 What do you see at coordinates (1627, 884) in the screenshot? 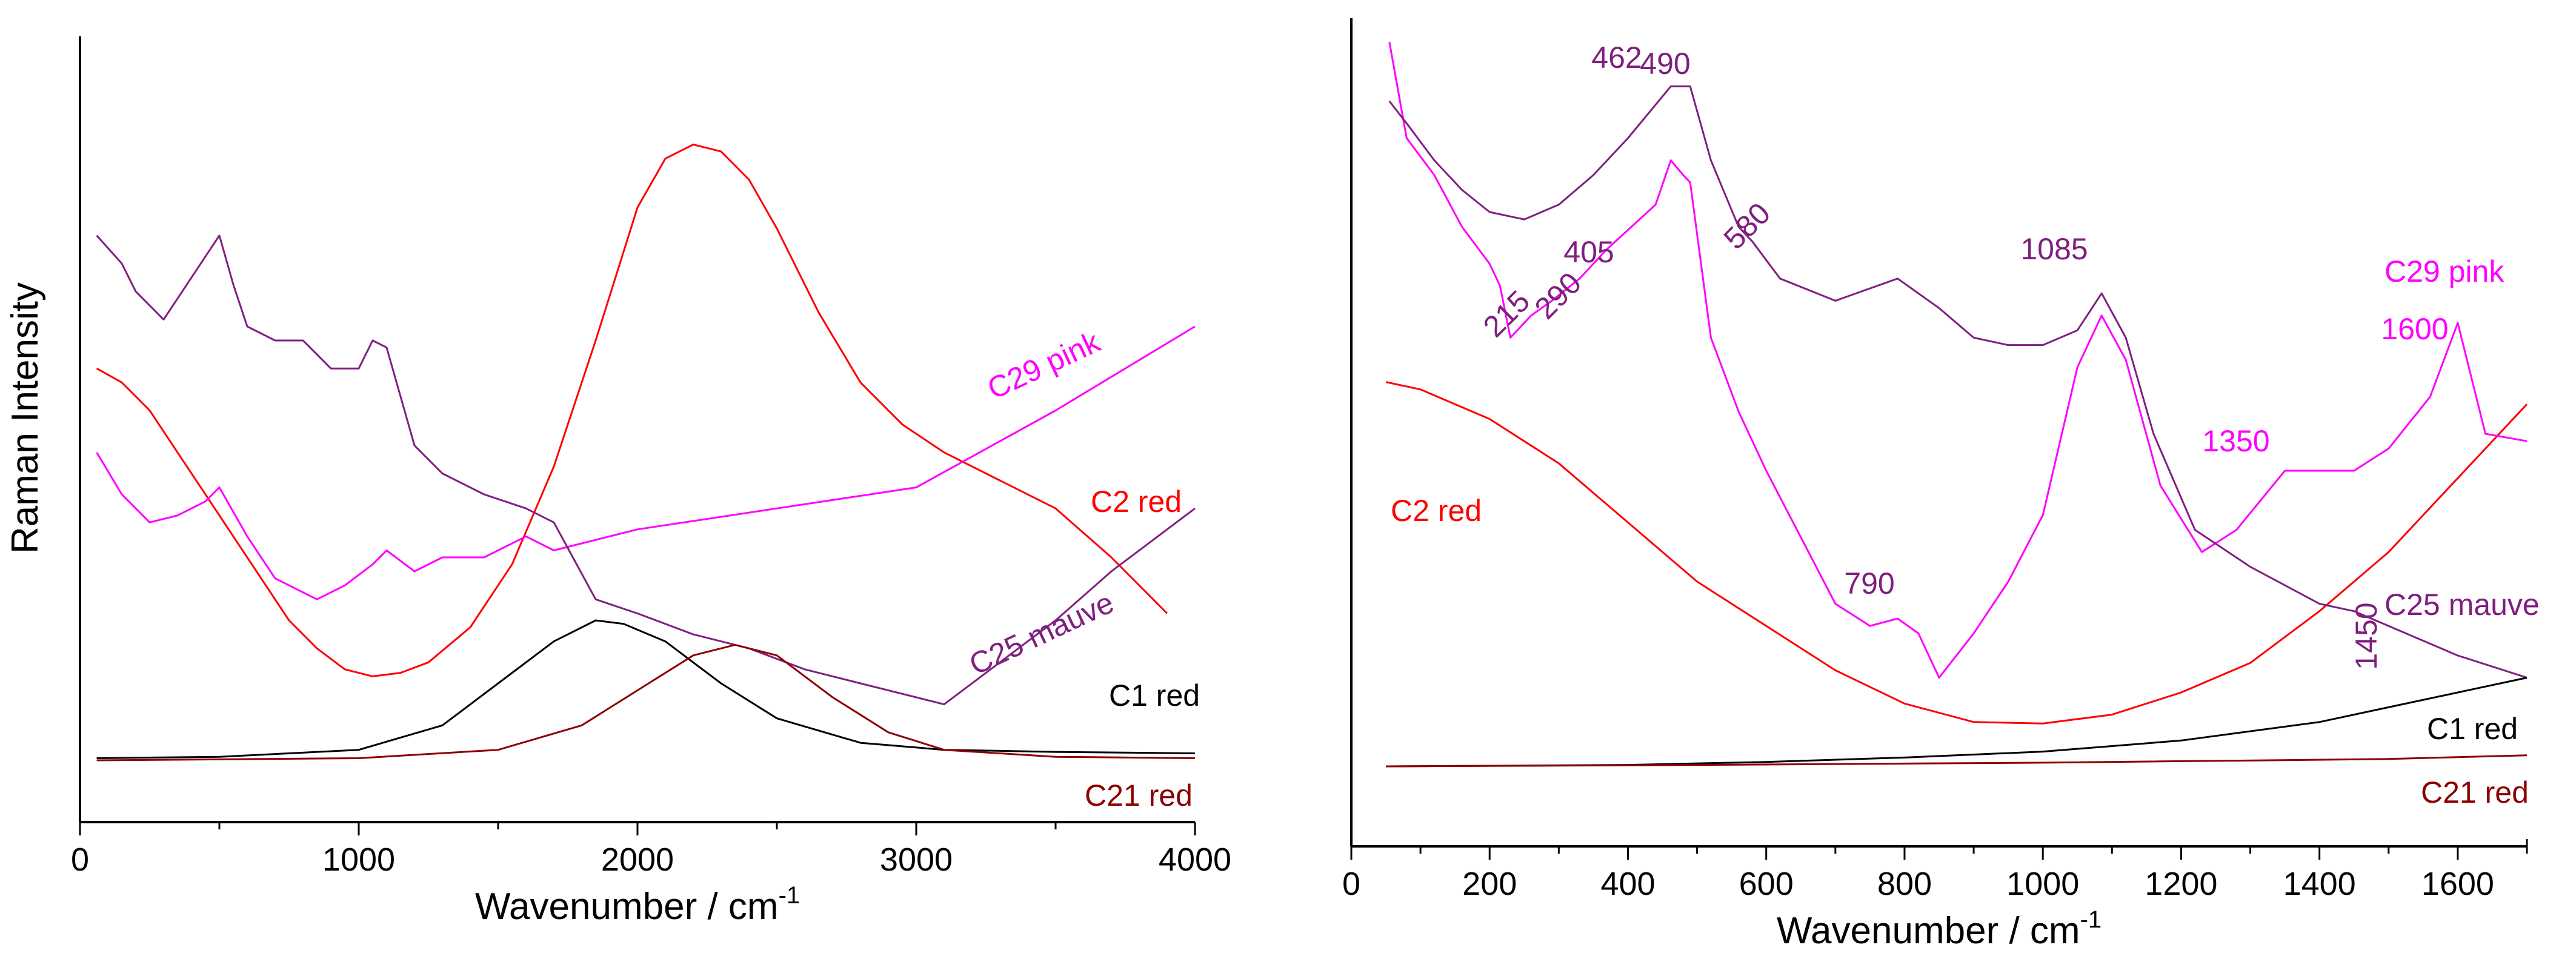
I see `x-tick-label-400: 400` at bounding box center [1627, 884].